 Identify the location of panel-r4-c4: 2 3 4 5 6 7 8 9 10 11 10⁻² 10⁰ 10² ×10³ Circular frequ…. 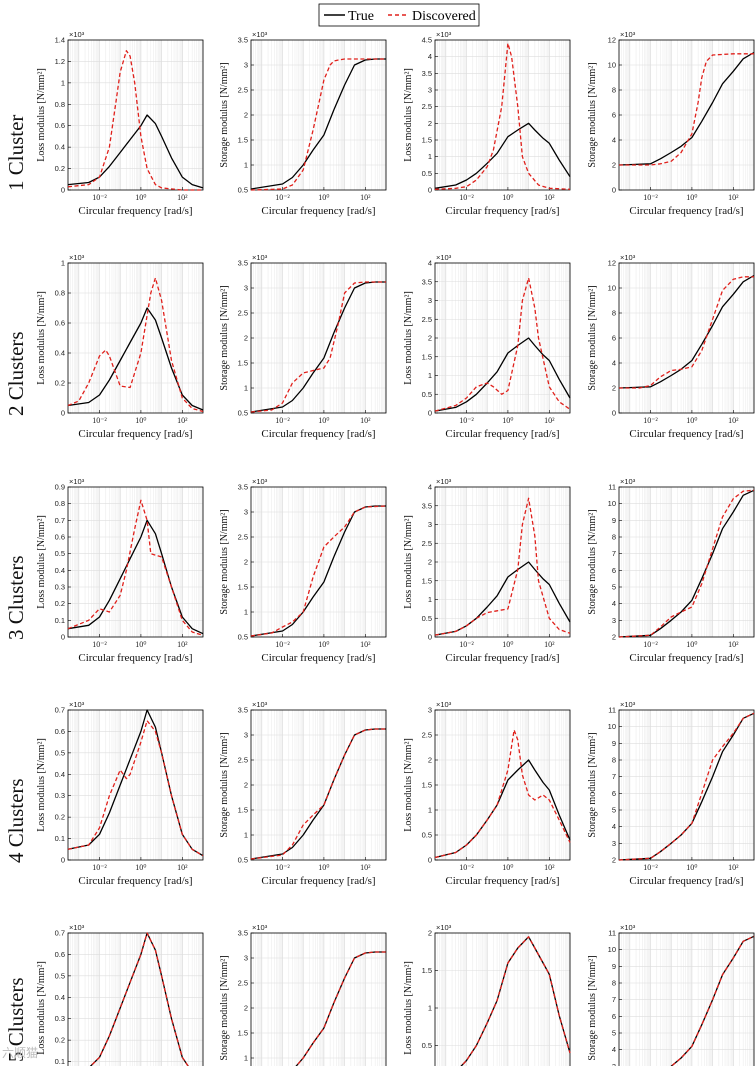
(671, 793).